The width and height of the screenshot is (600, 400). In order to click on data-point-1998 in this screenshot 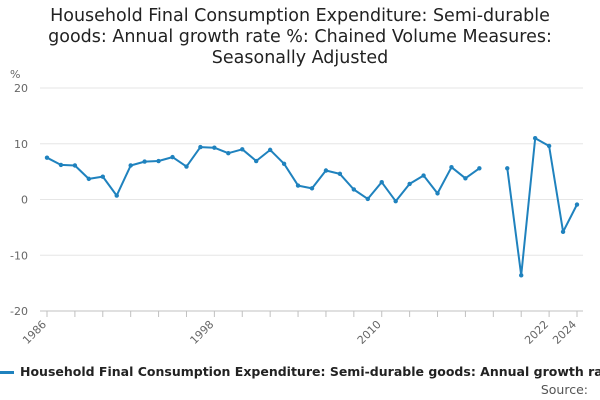, I will do `click(214, 147)`.